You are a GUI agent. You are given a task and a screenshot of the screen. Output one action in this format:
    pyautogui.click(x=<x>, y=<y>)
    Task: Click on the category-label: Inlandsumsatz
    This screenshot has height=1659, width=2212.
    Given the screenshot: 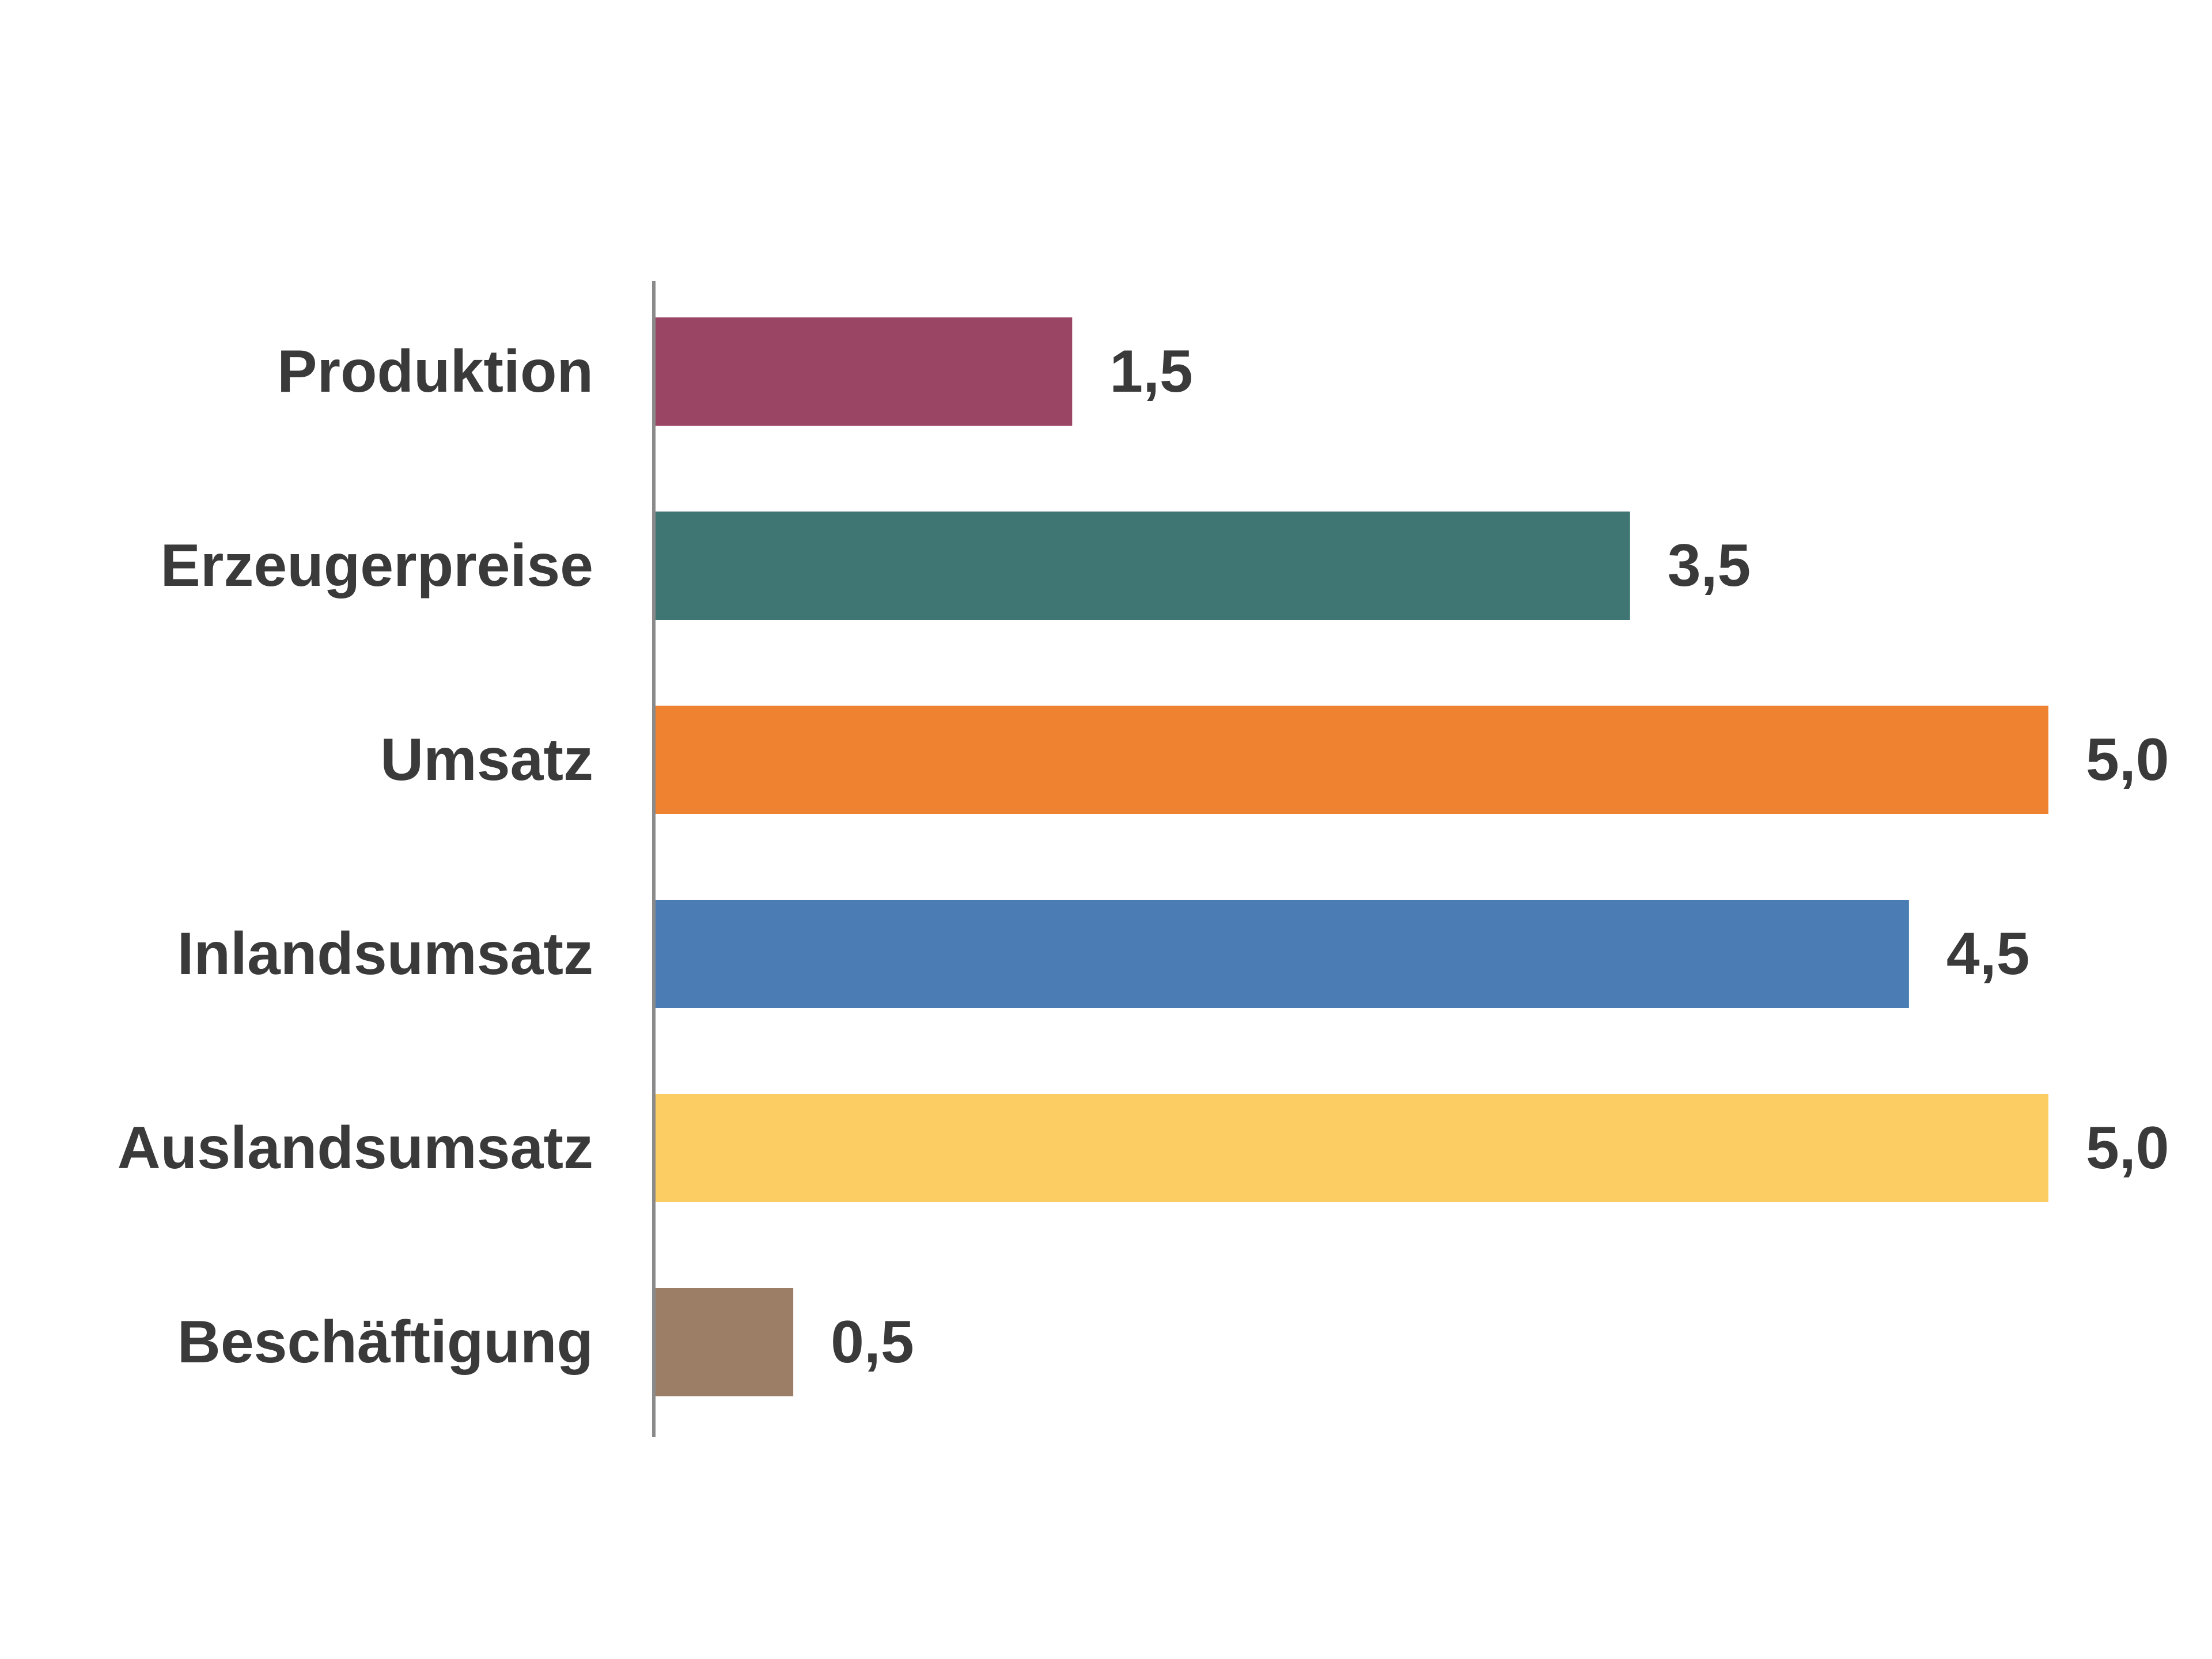 What is the action you would take?
    pyautogui.click(x=385, y=954)
    